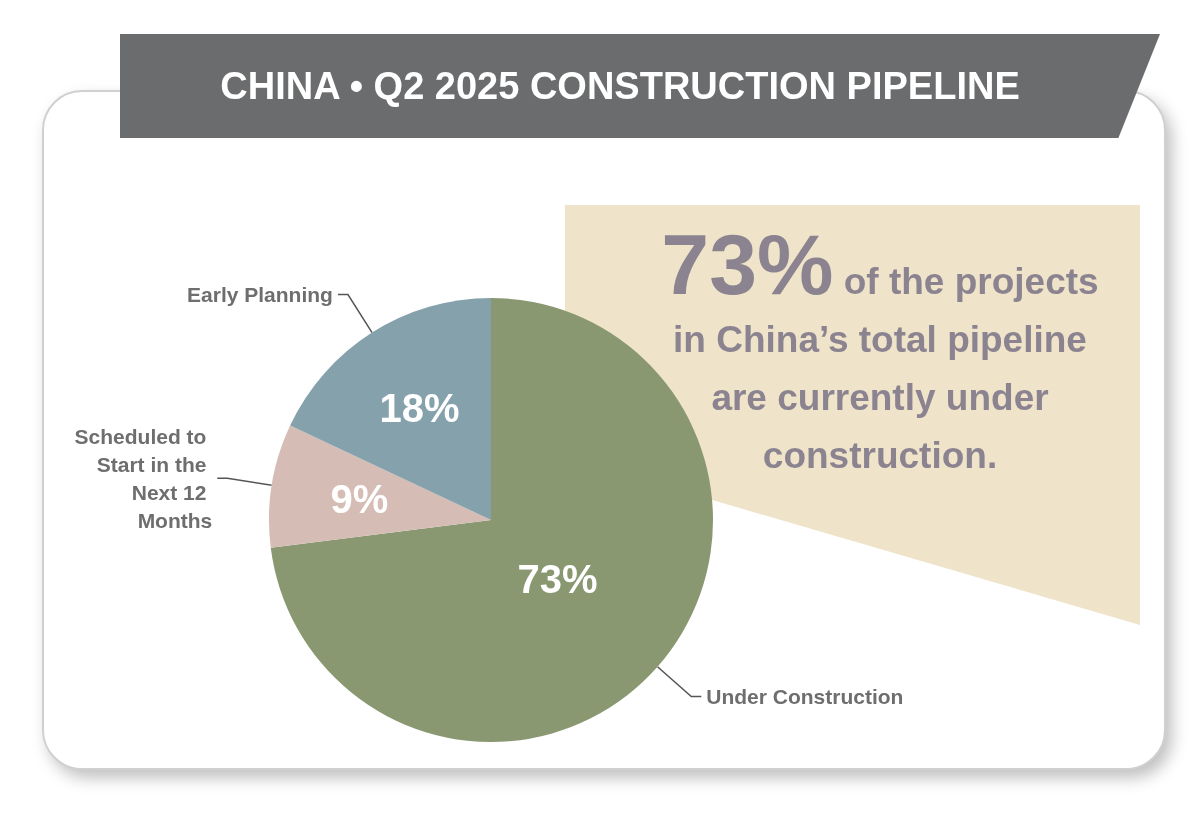 The image size is (1200, 816). I want to click on chart-title: CHINA • Q2 2025 CONSTRUCTION PIPELINE, so click(620, 86).